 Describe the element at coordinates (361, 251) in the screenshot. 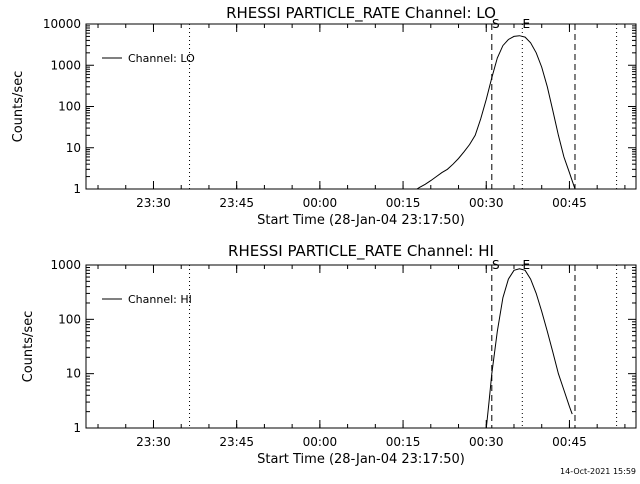

I see `chart-title: RHESSI PARTICLE_RATE Channel: HI` at that location.